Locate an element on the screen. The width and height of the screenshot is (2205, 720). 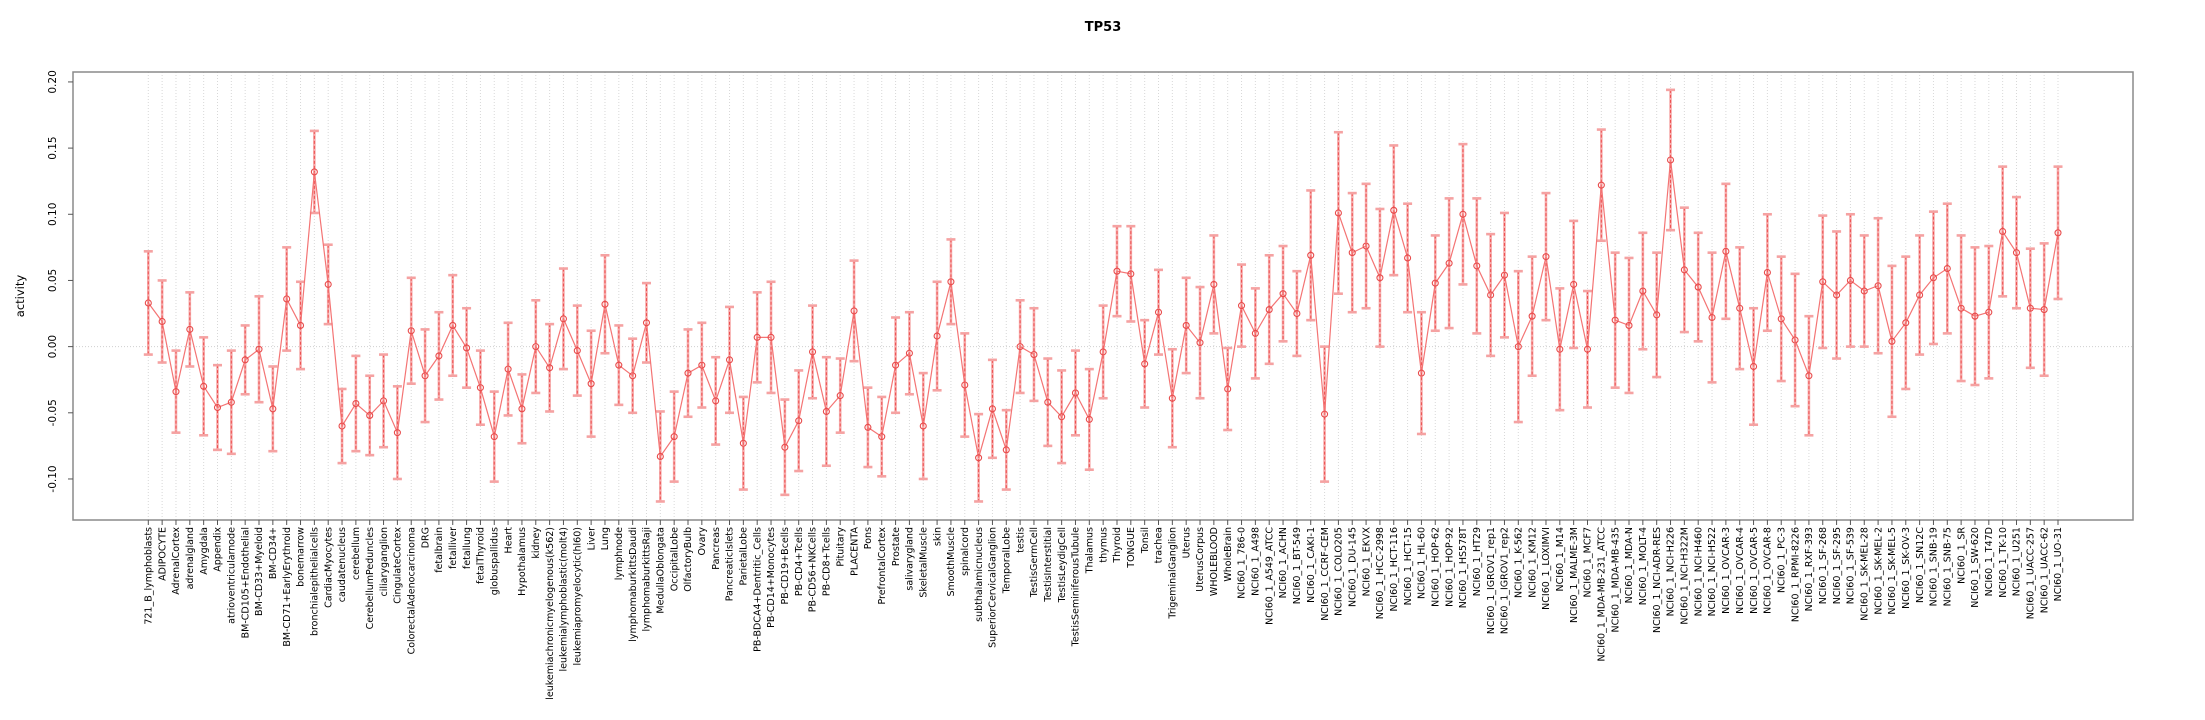
x-tick-label: bonemarrow is located at coordinates (301, 557).